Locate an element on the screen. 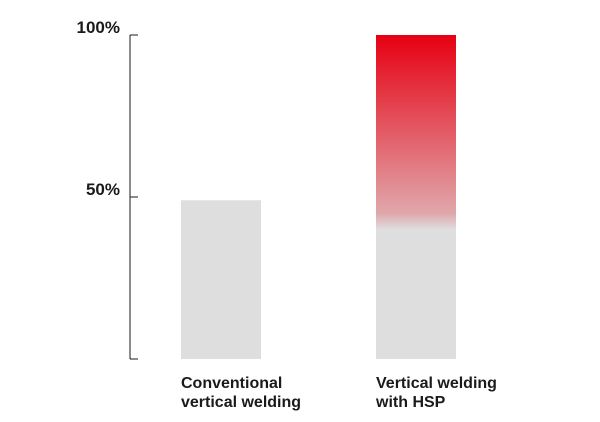 Image resolution: width=600 pixels, height=422 pixels. category-label-conventional: Conventional vertical welding is located at coordinates (241, 393).